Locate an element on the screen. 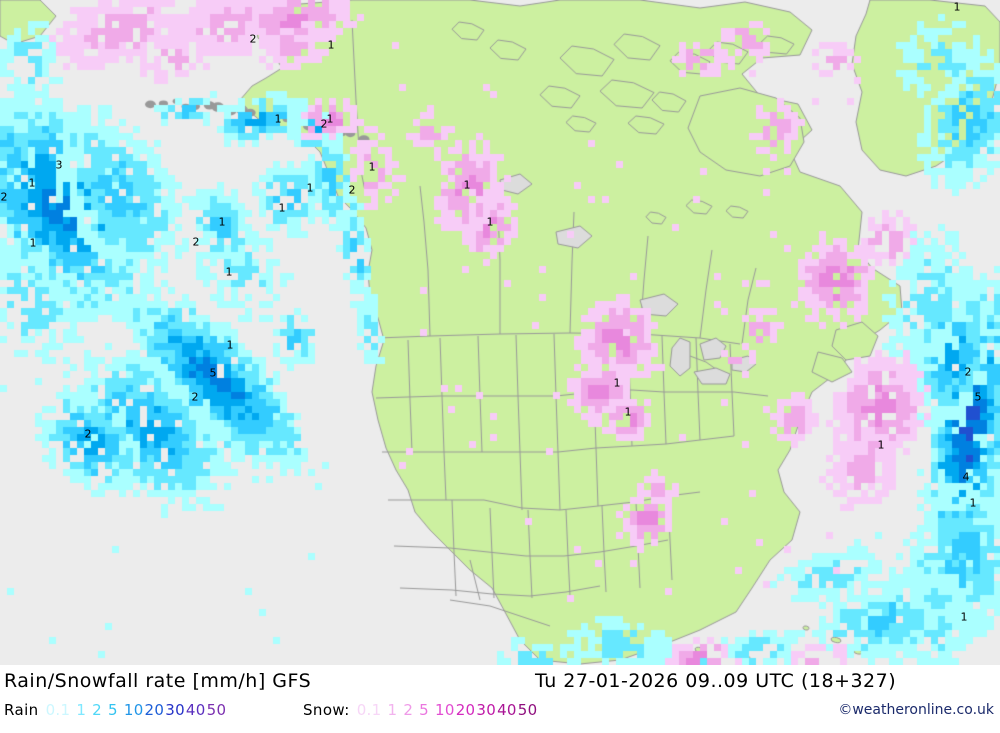 Image resolution: width=1000 pixels, height=733 pixels. legend-snow-tick-0.1: 0.1 is located at coordinates (369, 710).